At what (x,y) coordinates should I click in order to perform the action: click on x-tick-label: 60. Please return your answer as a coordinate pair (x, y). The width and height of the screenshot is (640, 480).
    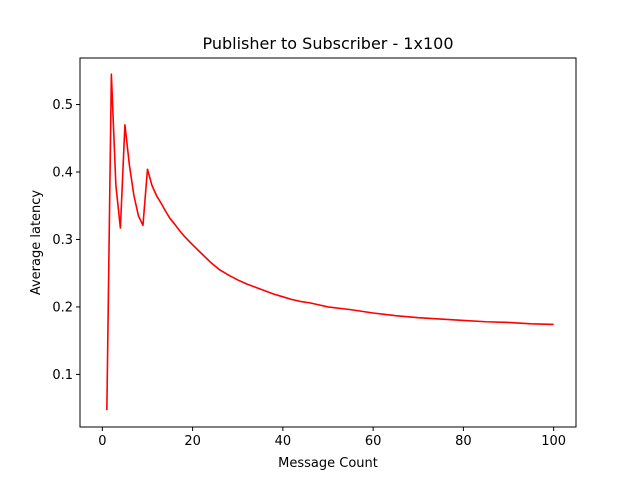
    Looking at the image, I should click on (373, 441).